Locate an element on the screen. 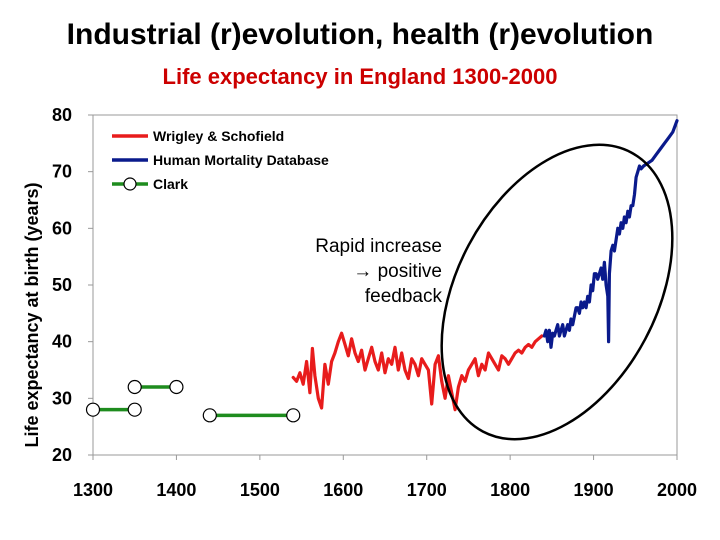 This screenshot has width=720, height=540. y-tick-label: 40 is located at coordinates (62, 342).